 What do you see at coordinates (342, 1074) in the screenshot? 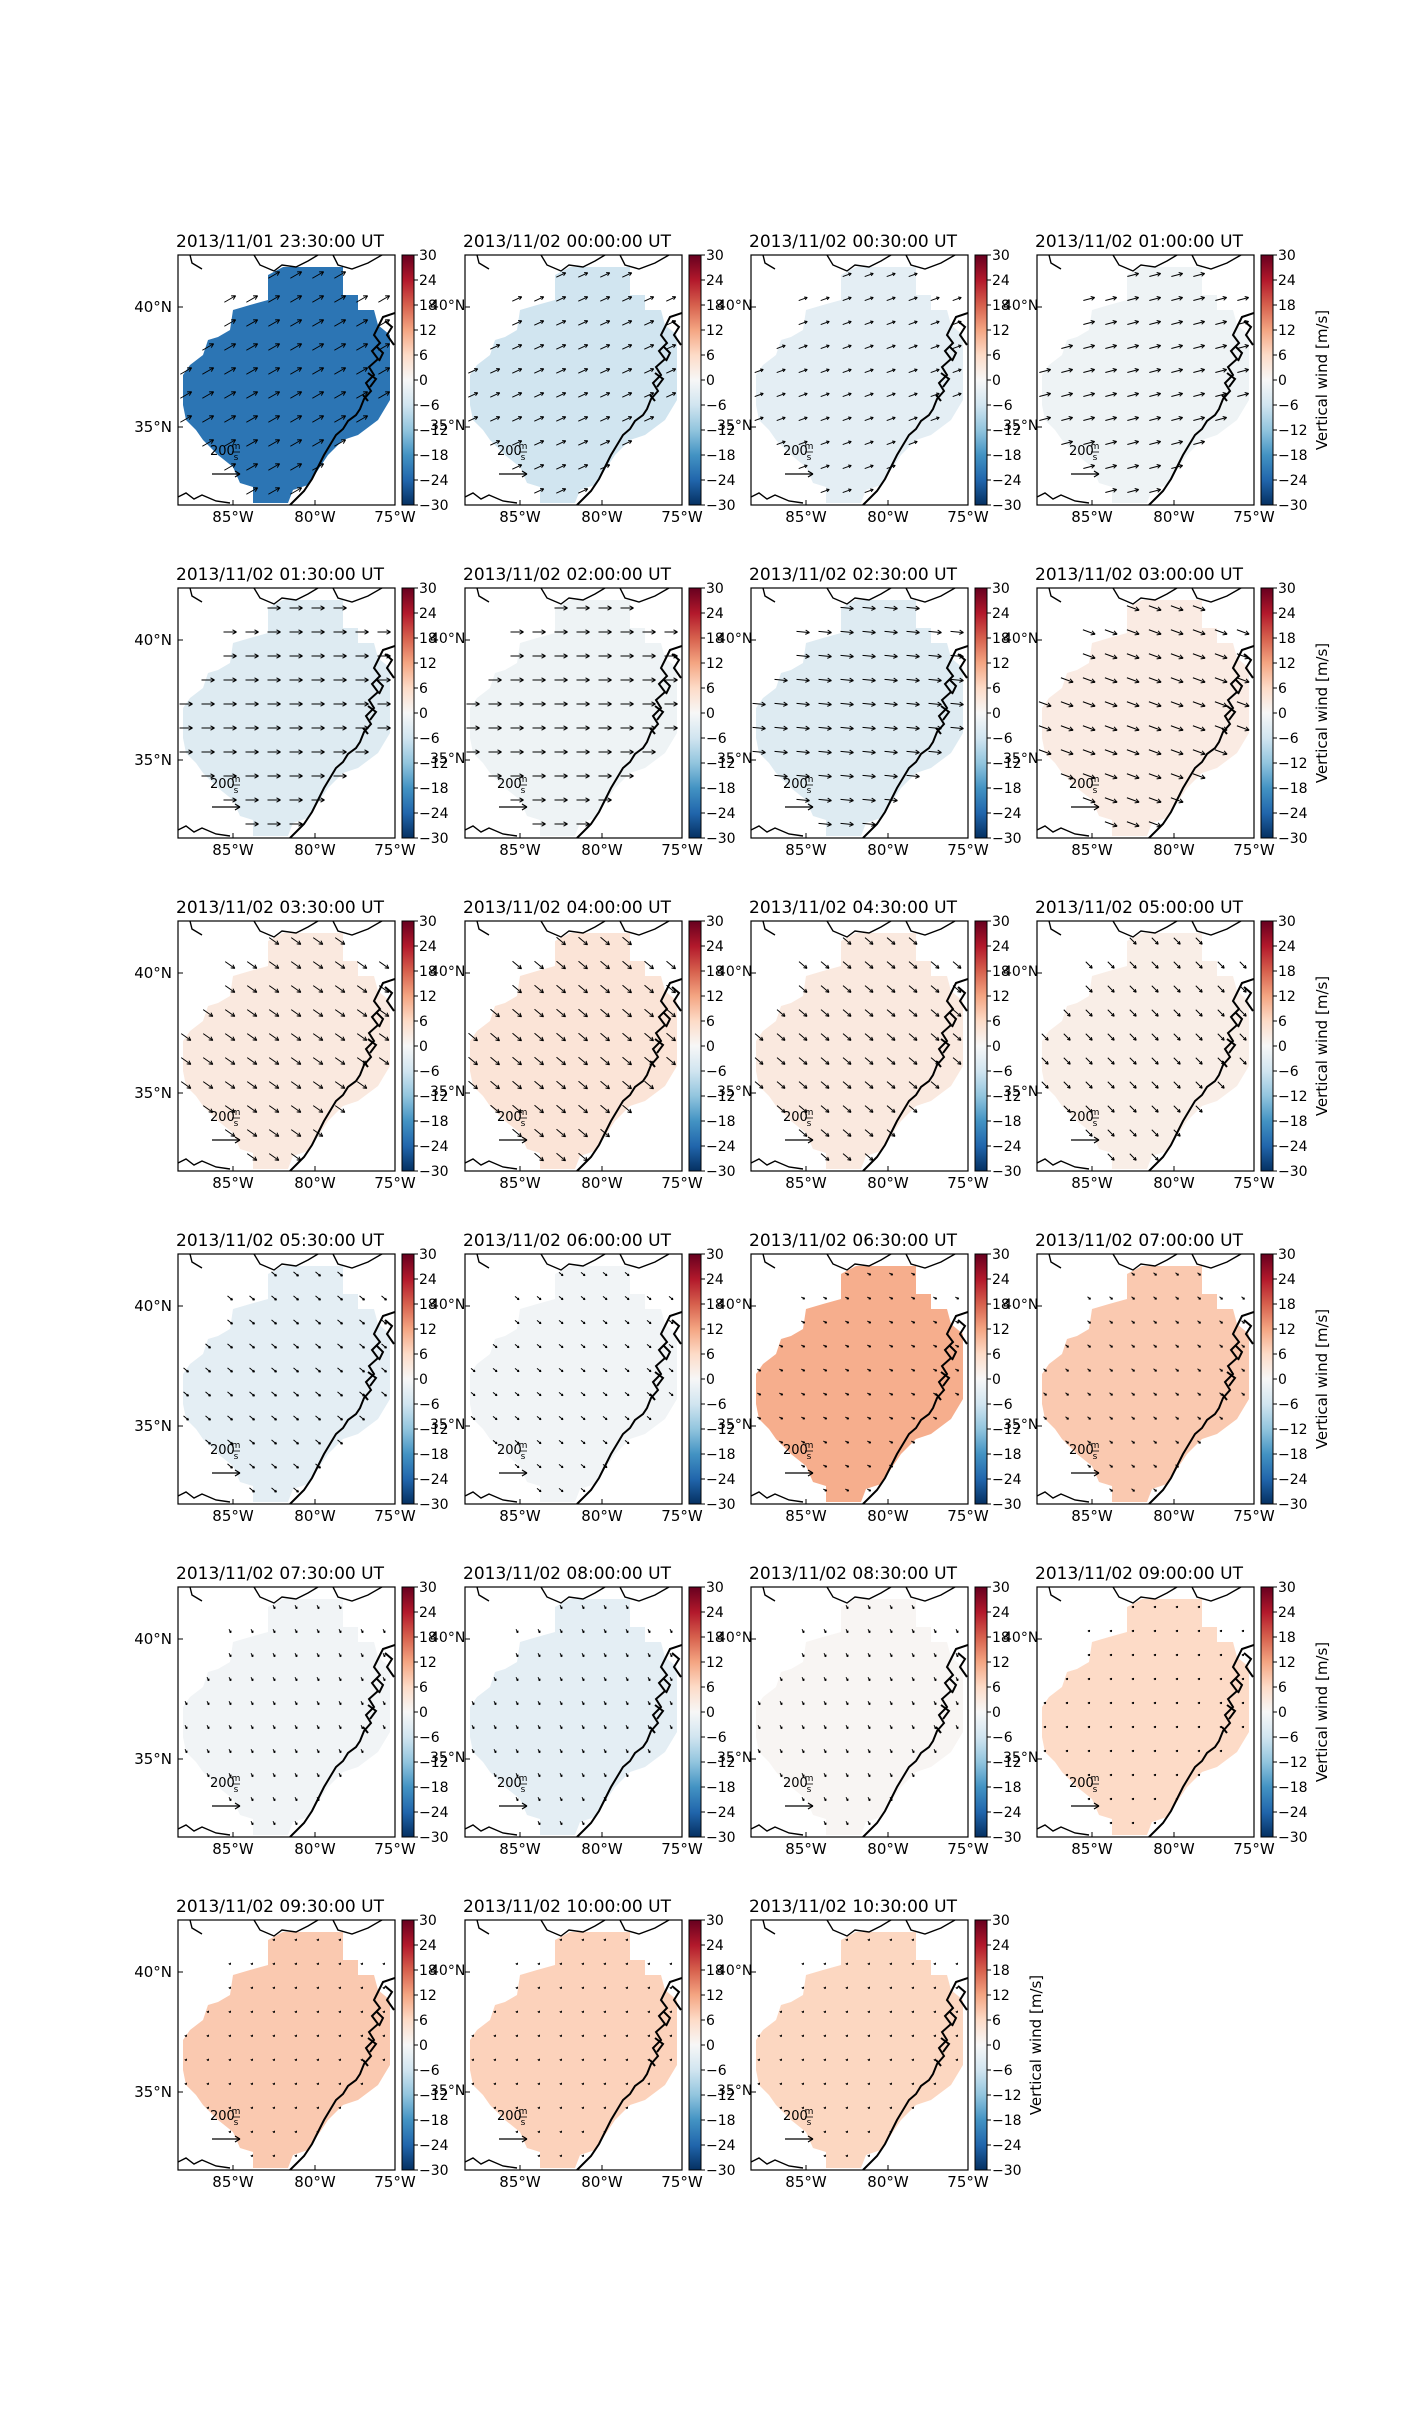
I see `coastline` at bounding box center [342, 1074].